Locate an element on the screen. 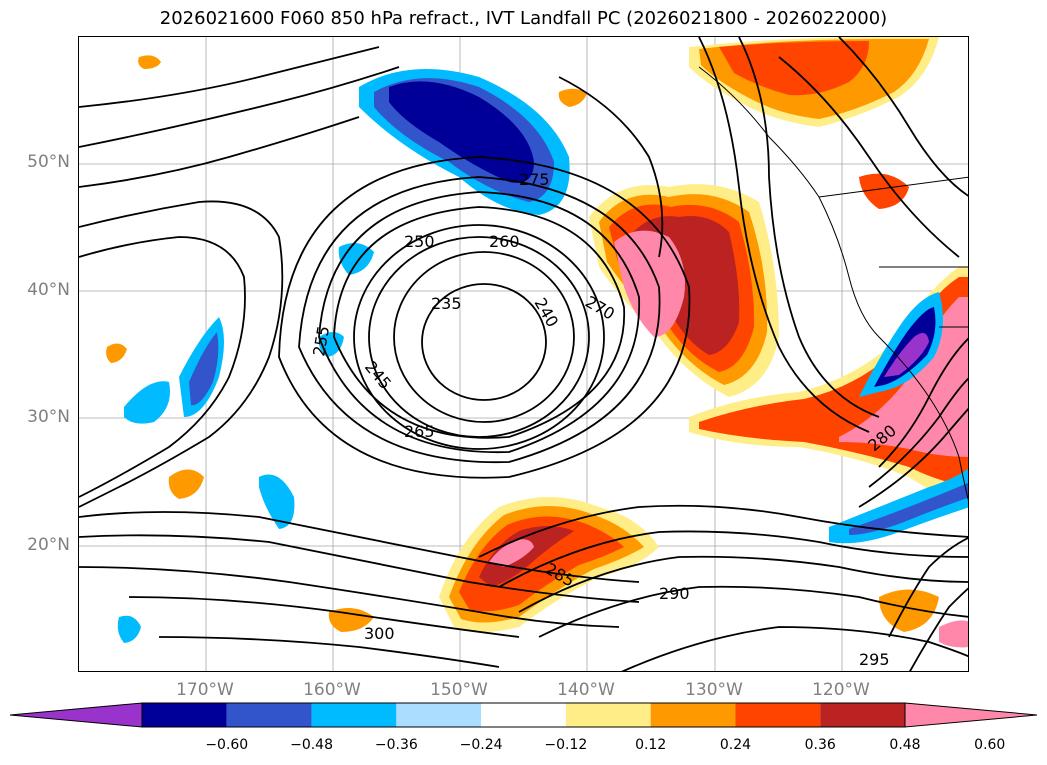  colorbar-tick-label: −0.12 is located at coordinates (566, 745).